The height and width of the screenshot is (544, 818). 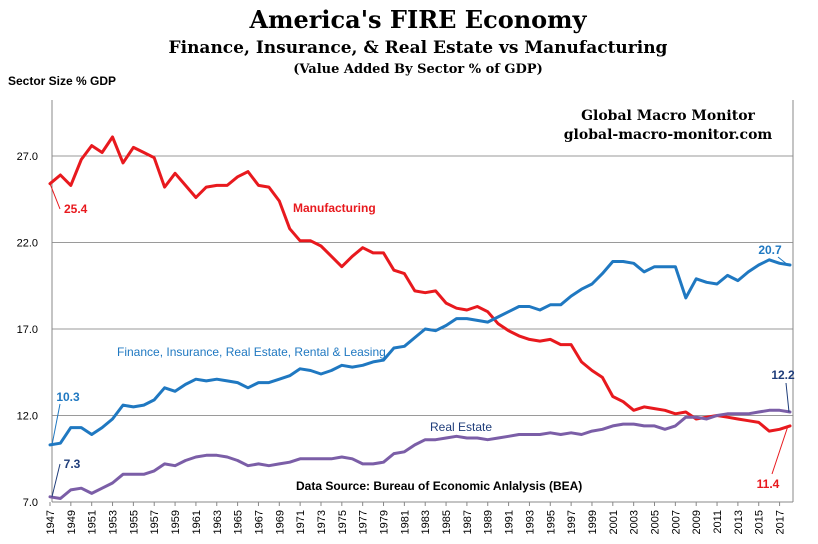 I want to click on fire-end-value: 20.7, so click(x=770, y=250).